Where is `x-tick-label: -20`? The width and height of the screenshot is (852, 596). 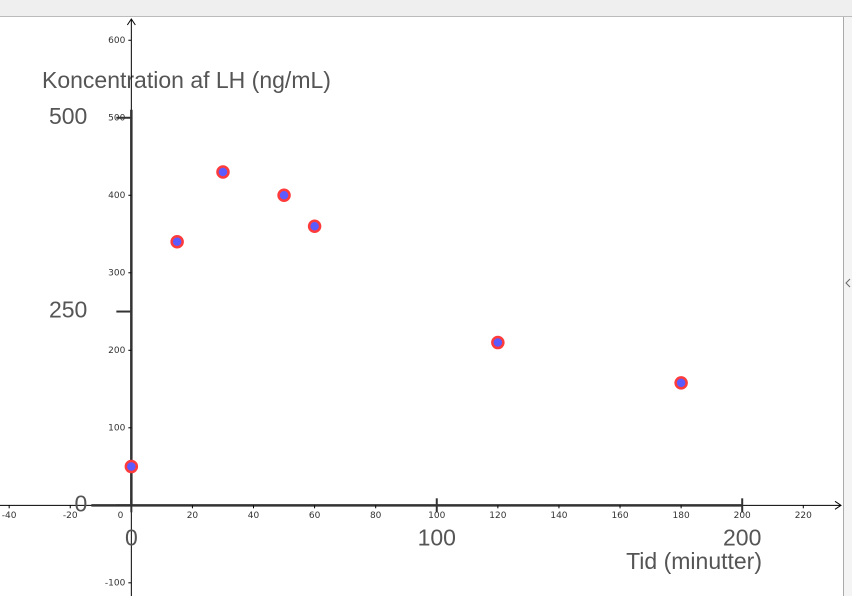
x-tick-label: -20 is located at coordinates (70, 516).